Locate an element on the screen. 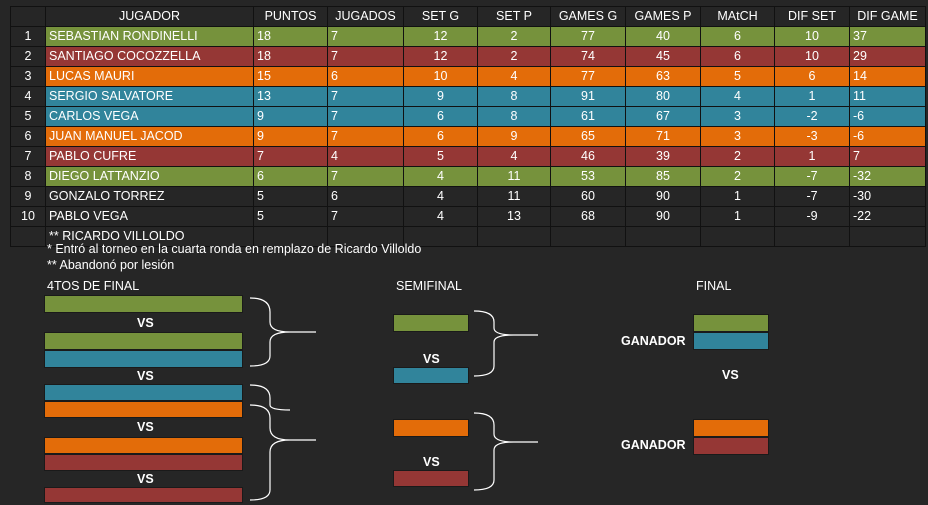 Image resolution: width=928 pixels, height=505 pixels. table-row-extra: ** RICARDO VILLOLDO is located at coordinates (468, 236).